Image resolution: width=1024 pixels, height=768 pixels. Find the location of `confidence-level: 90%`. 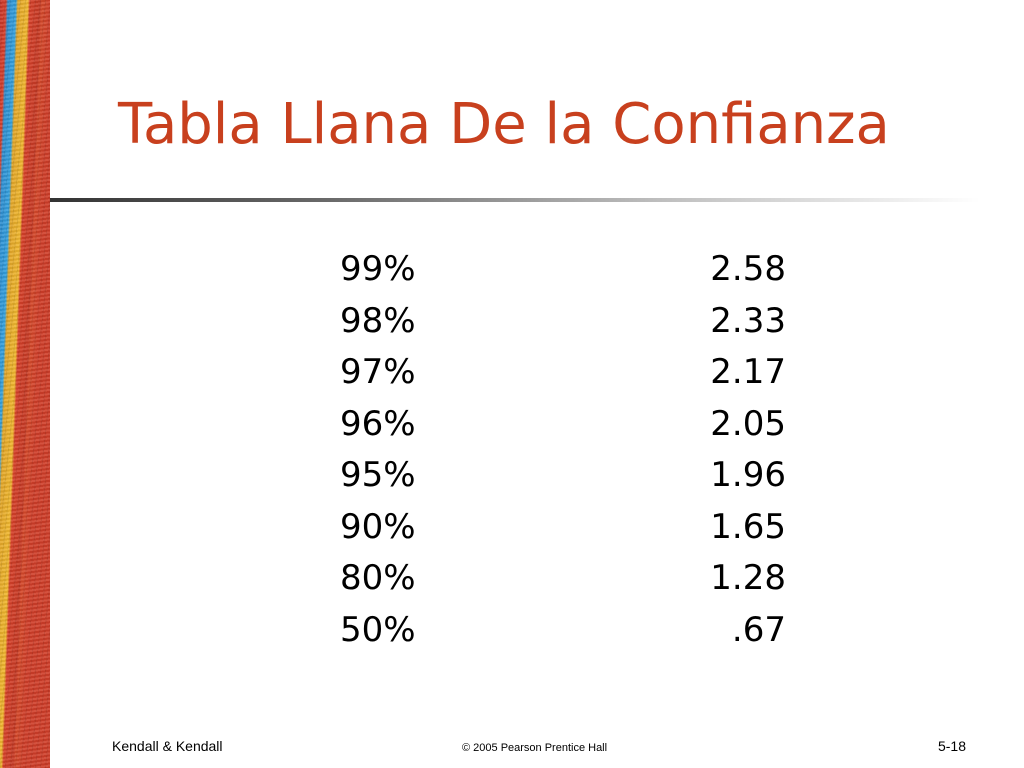

confidence-level: 90% is located at coordinates (378, 526).